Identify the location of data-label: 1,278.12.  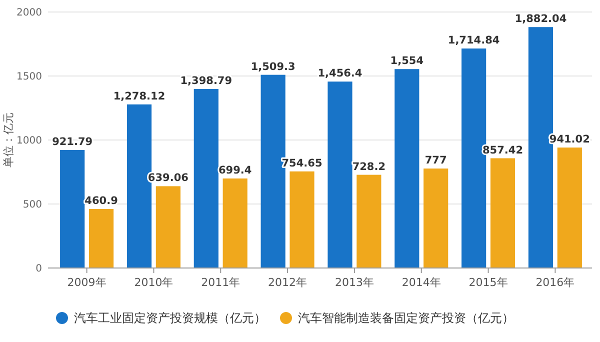
(139, 96).